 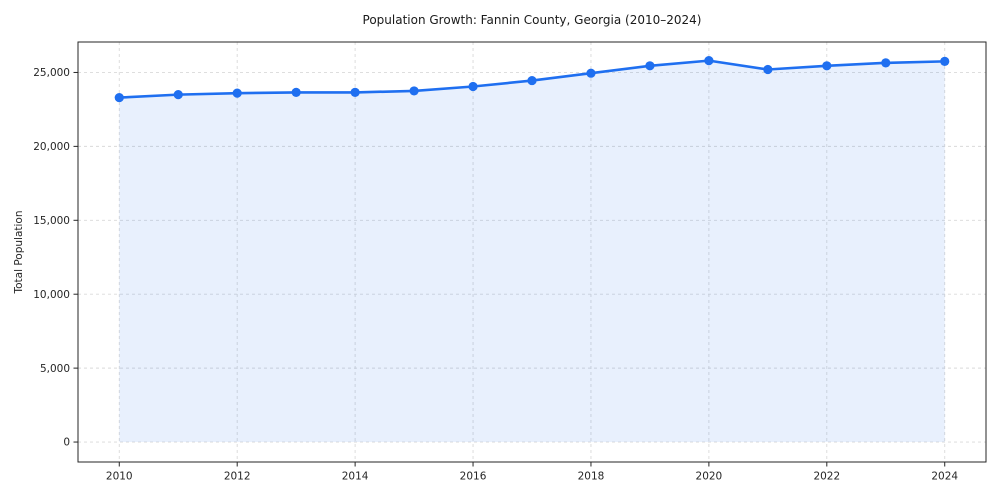 I want to click on data-point-2021, so click(x=768, y=69).